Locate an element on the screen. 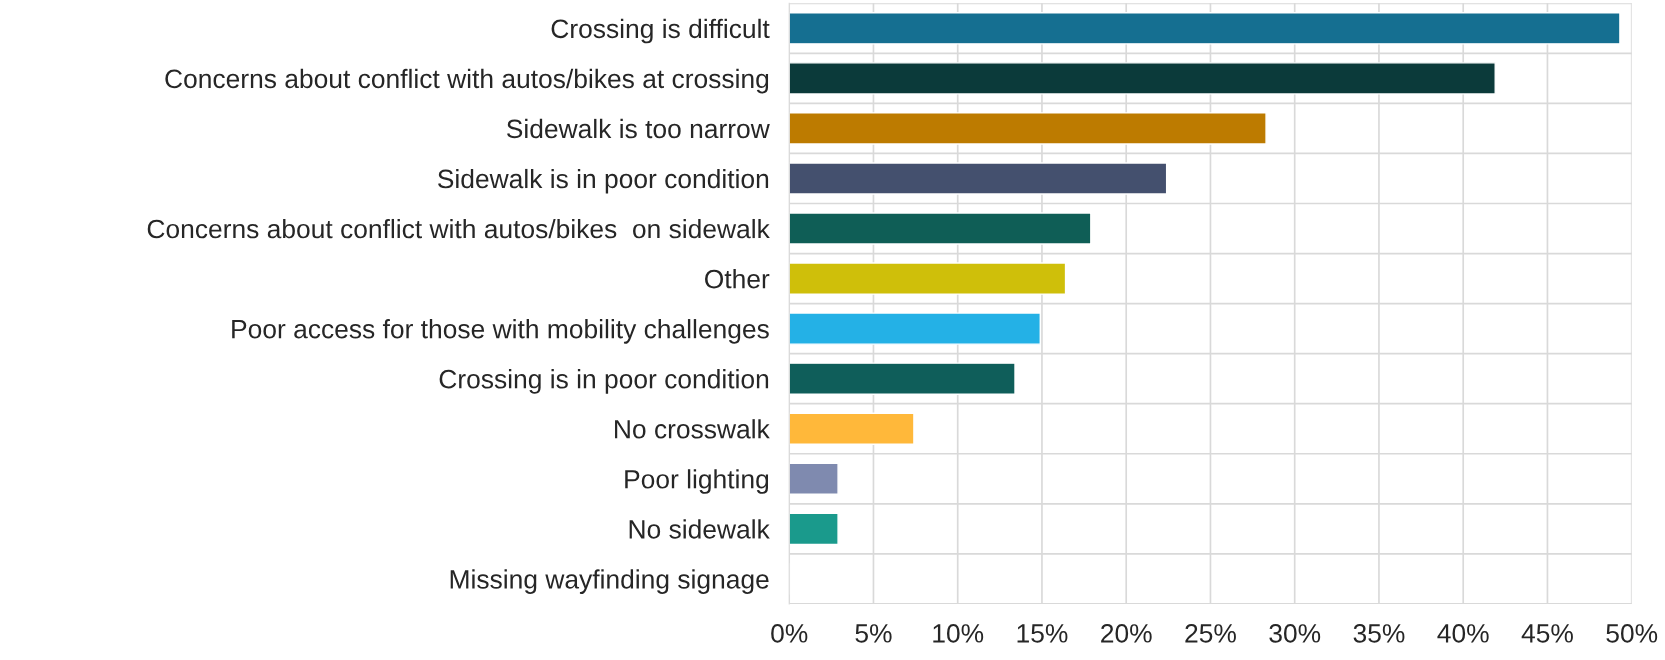  x-tick-label: 20% is located at coordinates (1126, 633).